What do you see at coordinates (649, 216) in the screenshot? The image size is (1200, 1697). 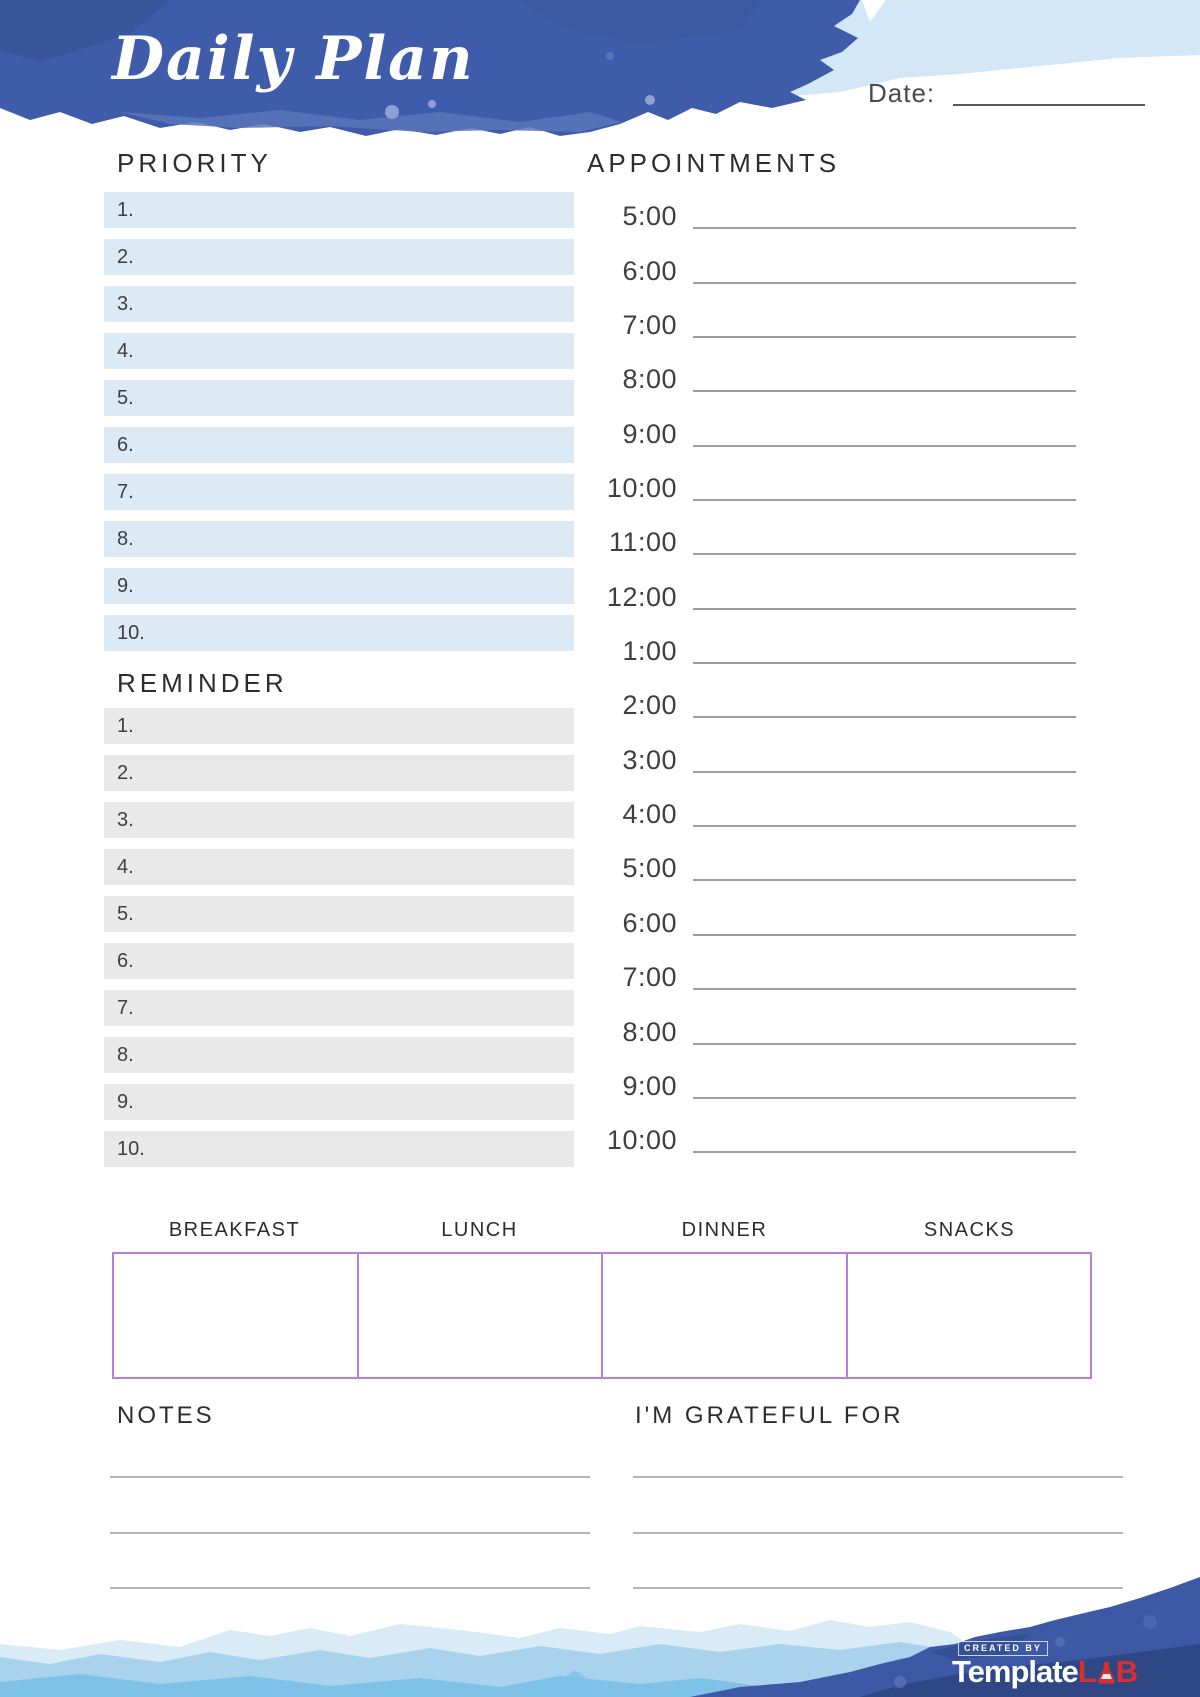 I see `time-label: 5:00` at bounding box center [649, 216].